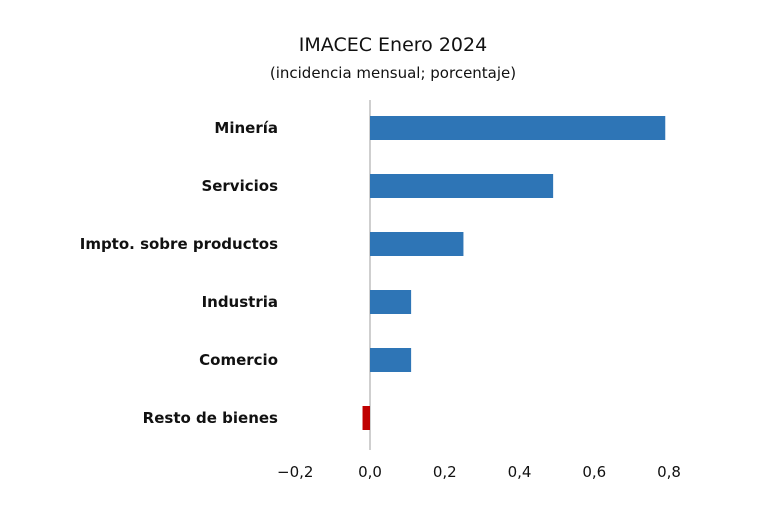 This screenshot has width=763, height=514. What do you see at coordinates (669, 472) in the screenshot?
I see `x-tick-label: 0,8` at bounding box center [669, 472].